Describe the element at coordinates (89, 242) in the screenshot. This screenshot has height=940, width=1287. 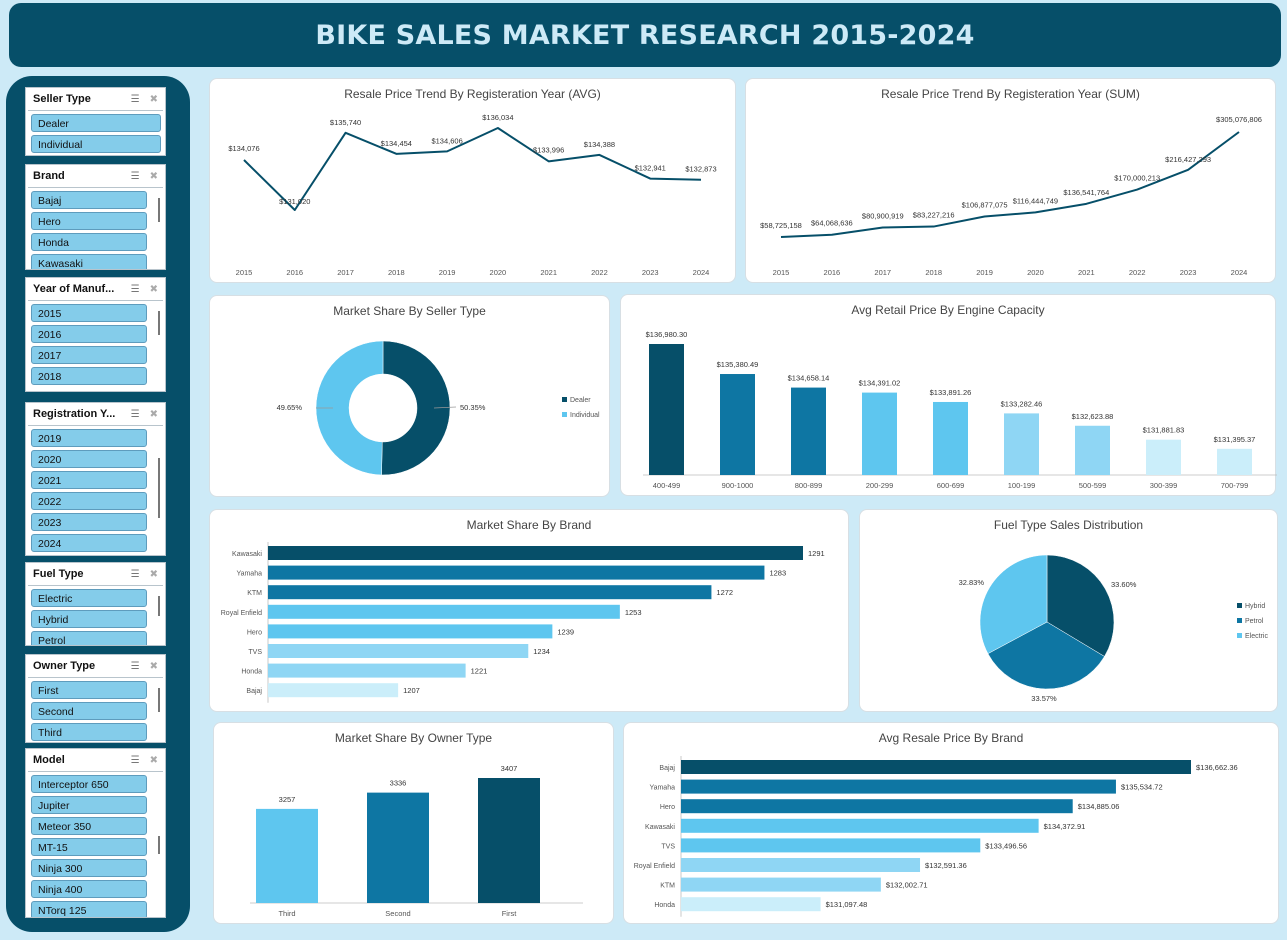
I see `slicer-item: Honda` at that location.